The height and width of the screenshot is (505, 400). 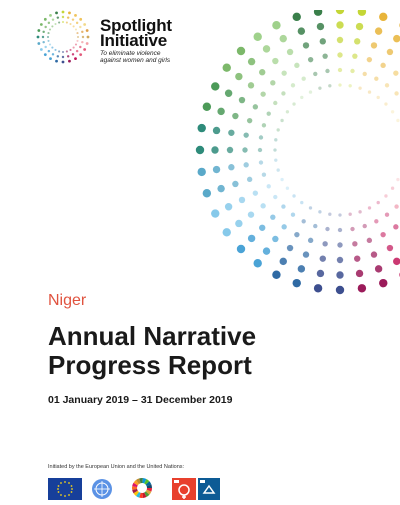 I want to click on report-title-line2: Progress Report, so click(x=150, y=365).